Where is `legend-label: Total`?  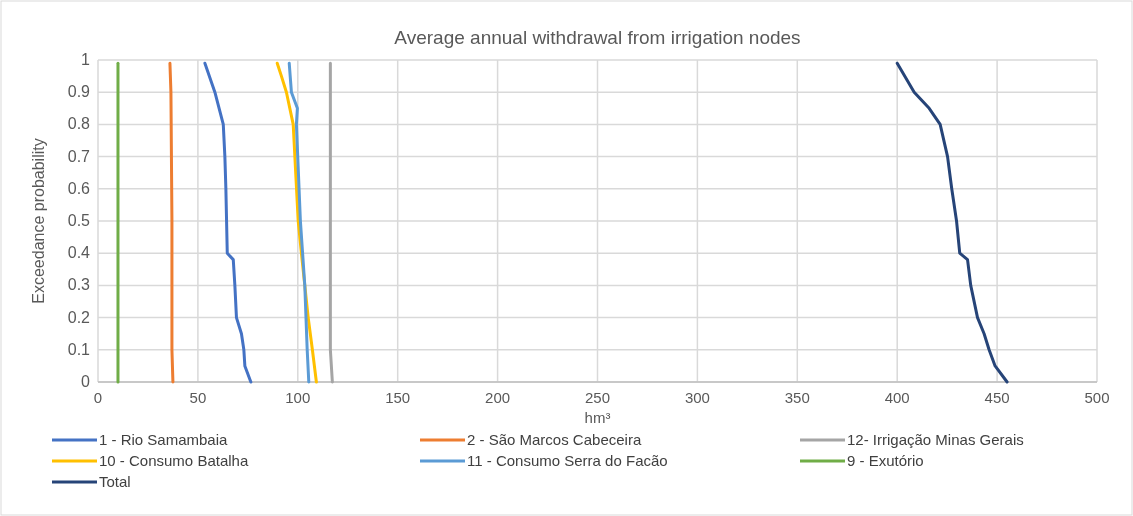
legend-label: Total is located at coordinates (115, 481).